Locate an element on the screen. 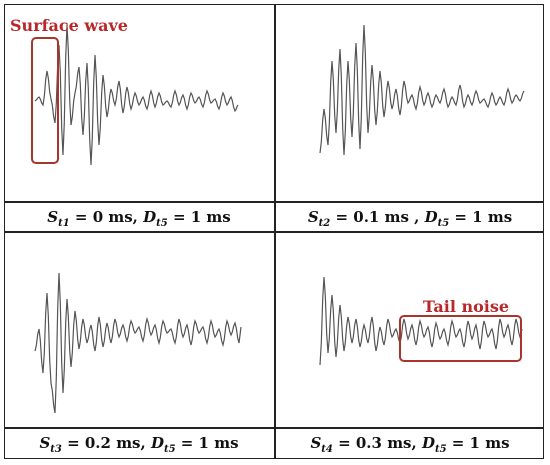 This screenshot has height=465, width=550. caption-panel-4: St4 = 0.3 ms, Dt5 = 1 ms is located at coordinates (410, 444).